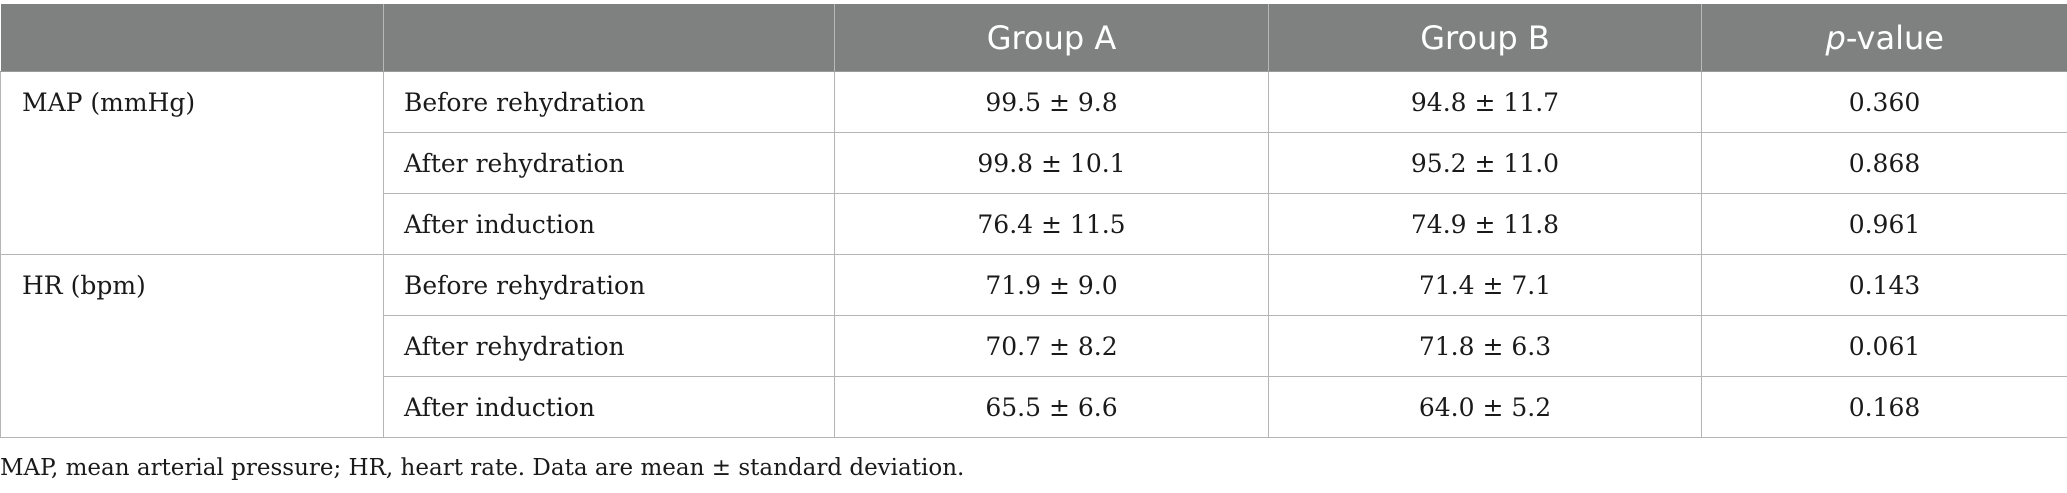 This screenshot has height=493, width=2067. What do you see at coordinates (1051, 407) in the screenshot?
I see `group-a-cell: 65.5 ± 6.6` at bounding box center [1051, 407].